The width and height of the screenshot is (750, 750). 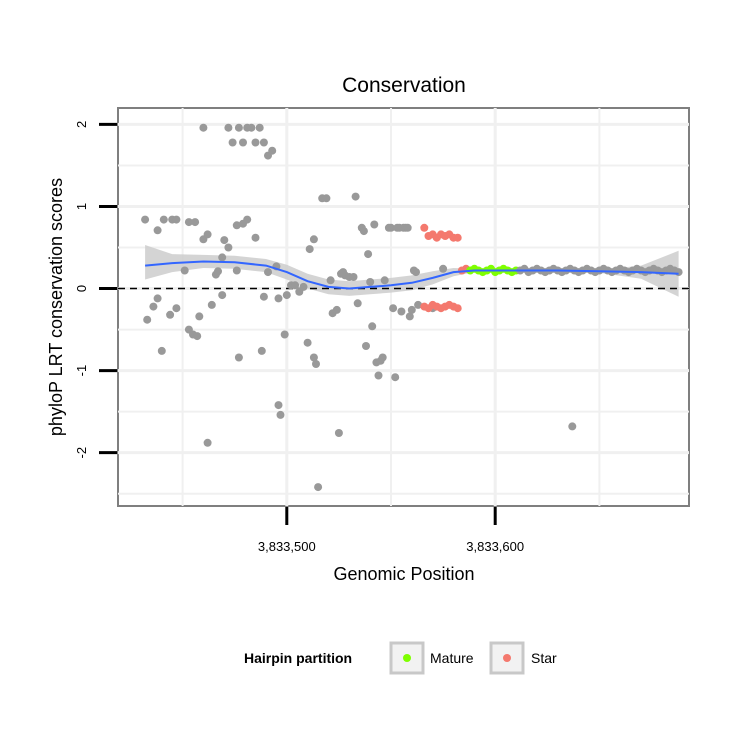 I want to click on x-tick-label: 3,833,600, so click(x=495, y=546).